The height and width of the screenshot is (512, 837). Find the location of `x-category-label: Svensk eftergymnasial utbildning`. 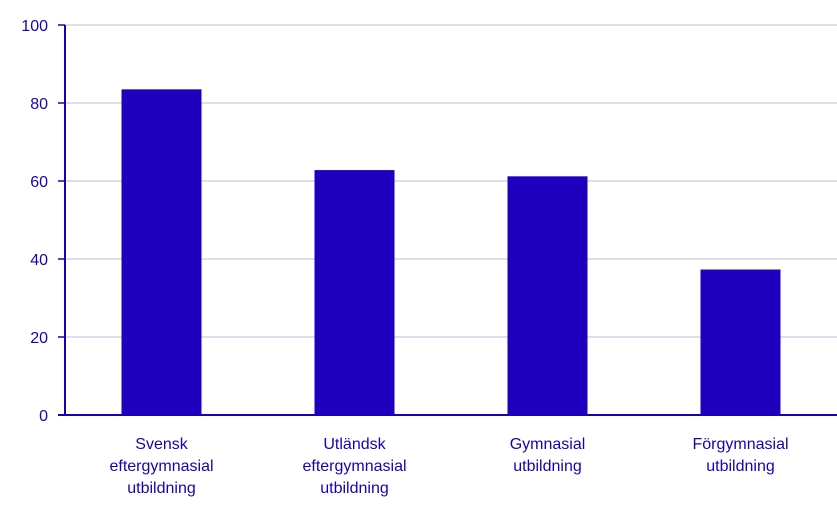

x-category-label: Svensk eftergymnasial utbildning is located at coordinates (161, 466).